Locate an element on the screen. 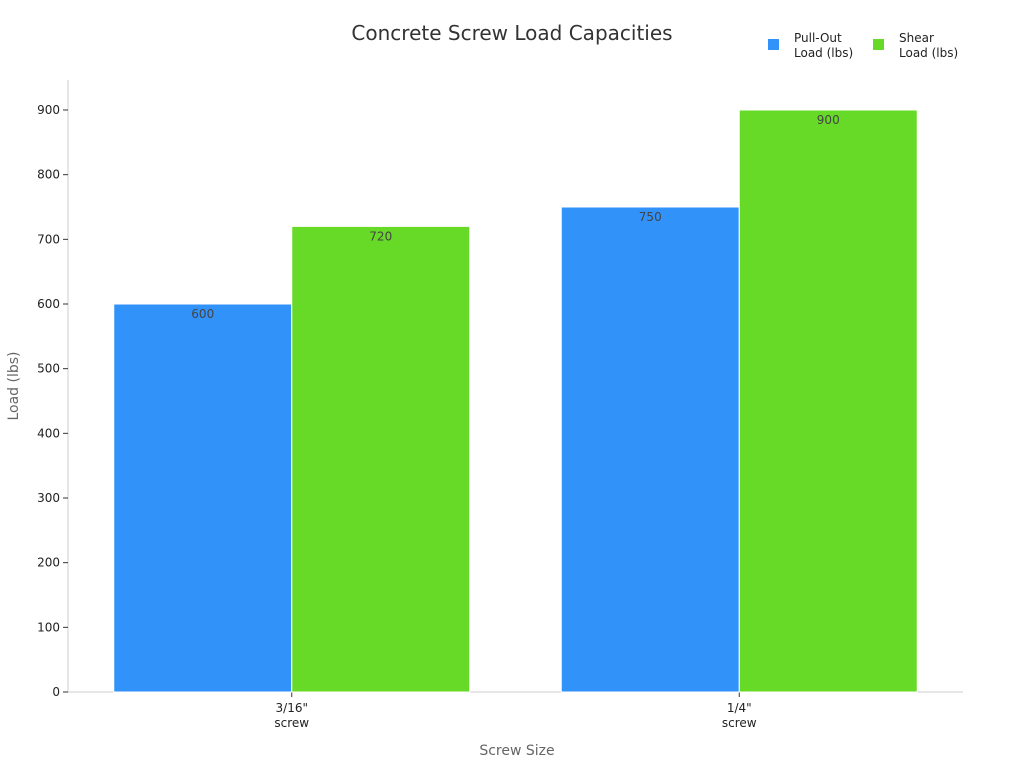 The height and width of the screenshot is (768, 1024). legend: Pull-Out Load (lbs) Shear Load (lbs) is located at coordinates (863, 45).